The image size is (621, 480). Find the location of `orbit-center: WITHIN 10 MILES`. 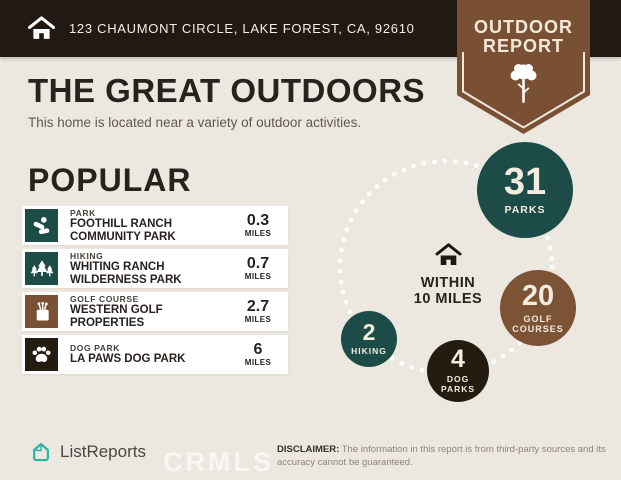

orbit-center: WITHIN 10 MILES is located at coordinates (448, 275).